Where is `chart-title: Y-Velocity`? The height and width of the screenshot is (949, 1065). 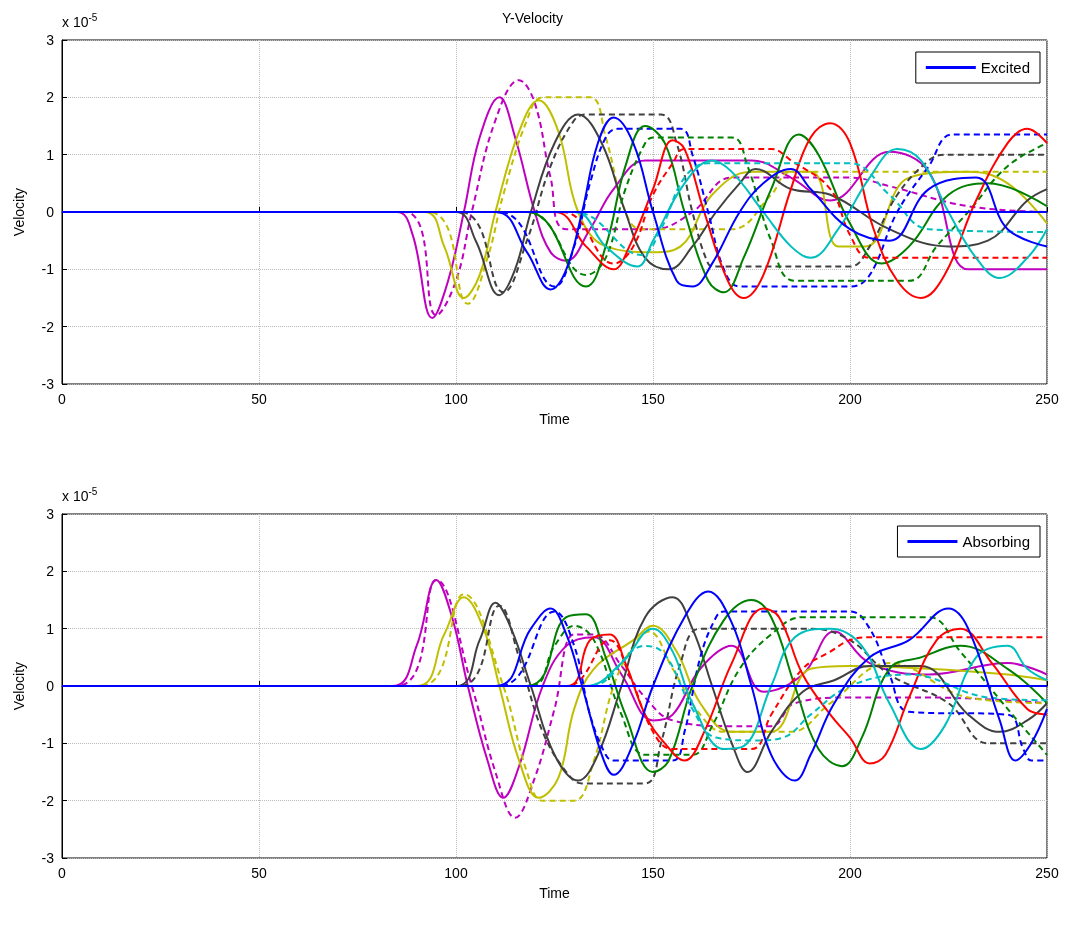 chart-title: Y-Velocity is located at coordinates (532, 18).